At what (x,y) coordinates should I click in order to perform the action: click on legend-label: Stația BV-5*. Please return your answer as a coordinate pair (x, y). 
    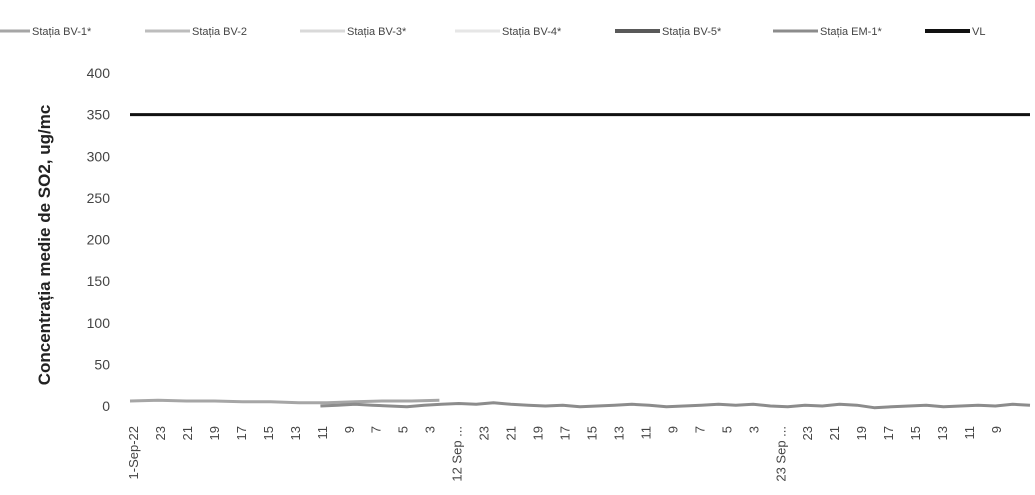
    Looking at the image, I should click on (692, 32).